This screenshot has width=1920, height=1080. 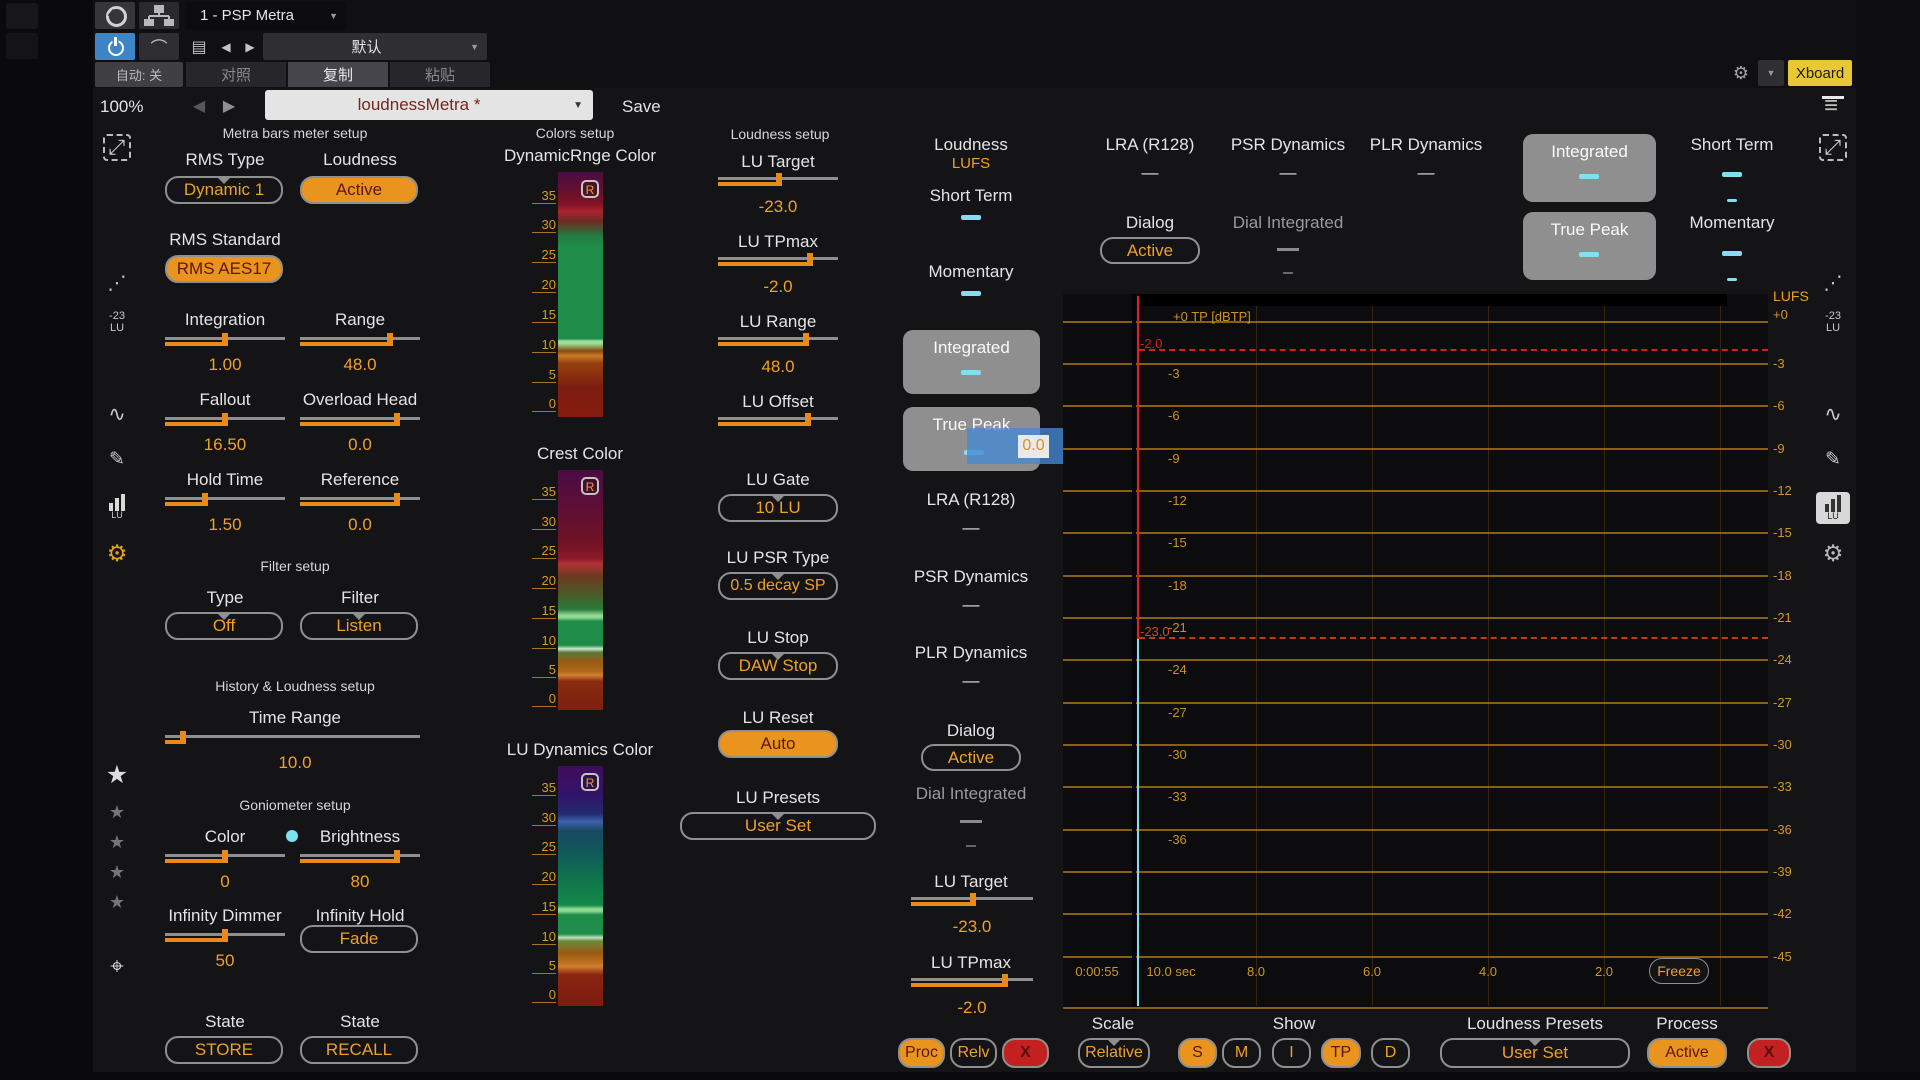 What do you see at coordinates (580, 886) in the screenshot?
I see `lu-dynamics-color-meter` at bounding box center [580, 886].